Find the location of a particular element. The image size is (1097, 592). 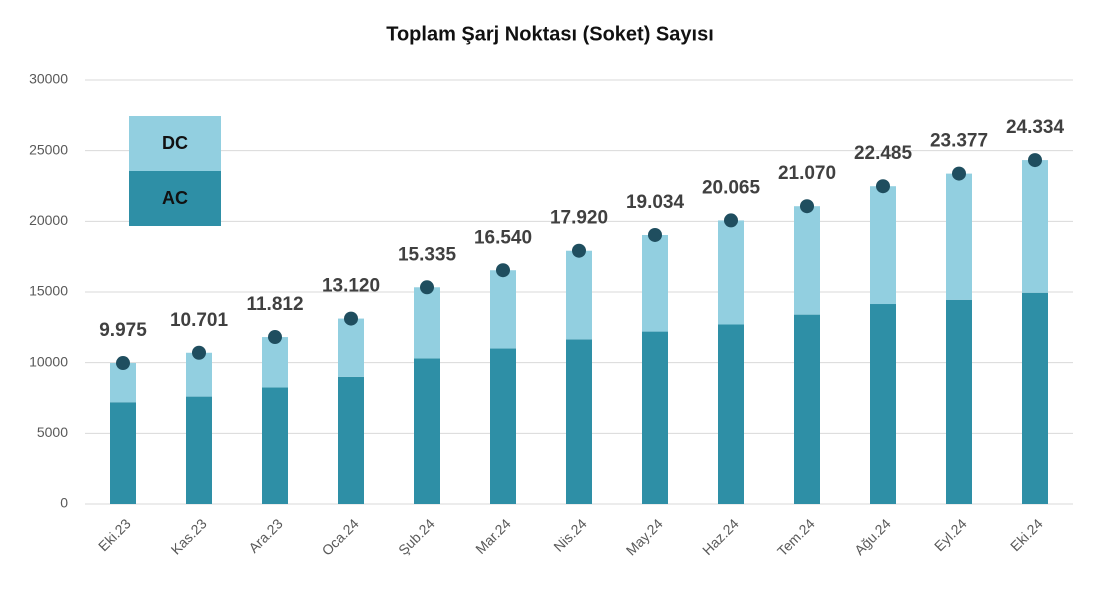

x-tick-label: Mar.24 is located at coordinates (493, 536).